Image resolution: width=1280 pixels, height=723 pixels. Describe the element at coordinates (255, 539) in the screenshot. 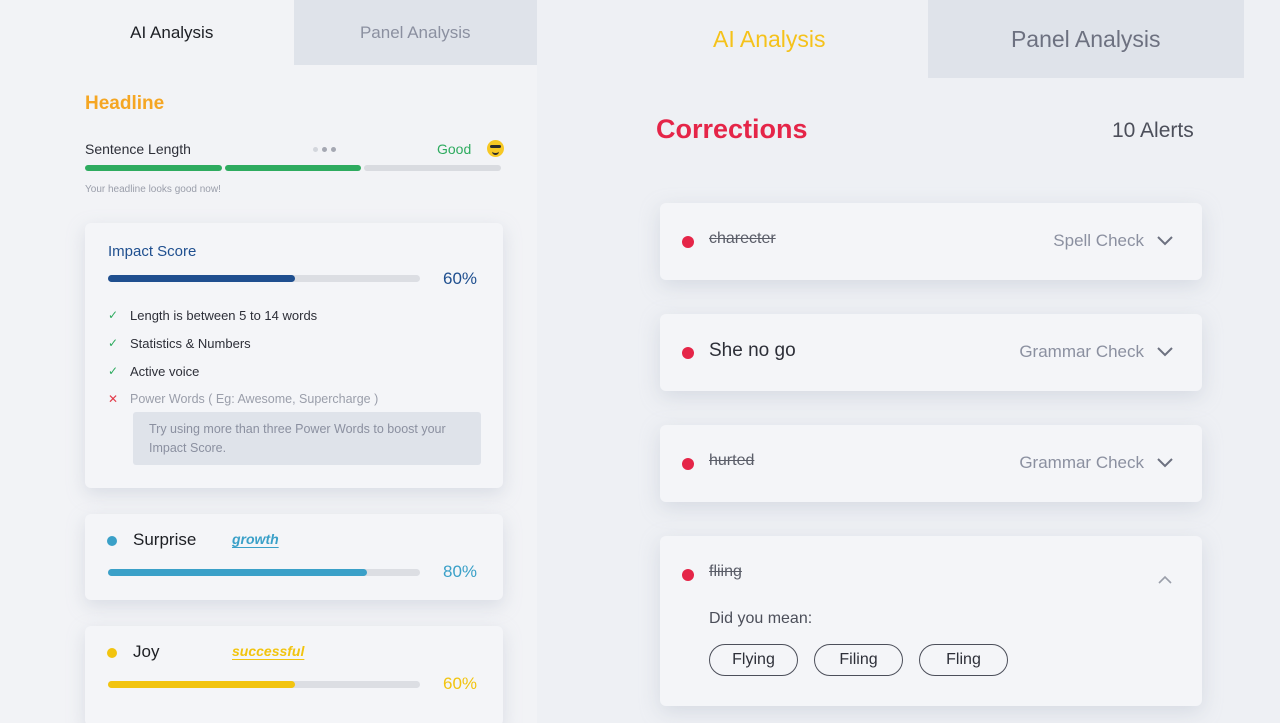

I see `emotion-keyword: growth` at that location.